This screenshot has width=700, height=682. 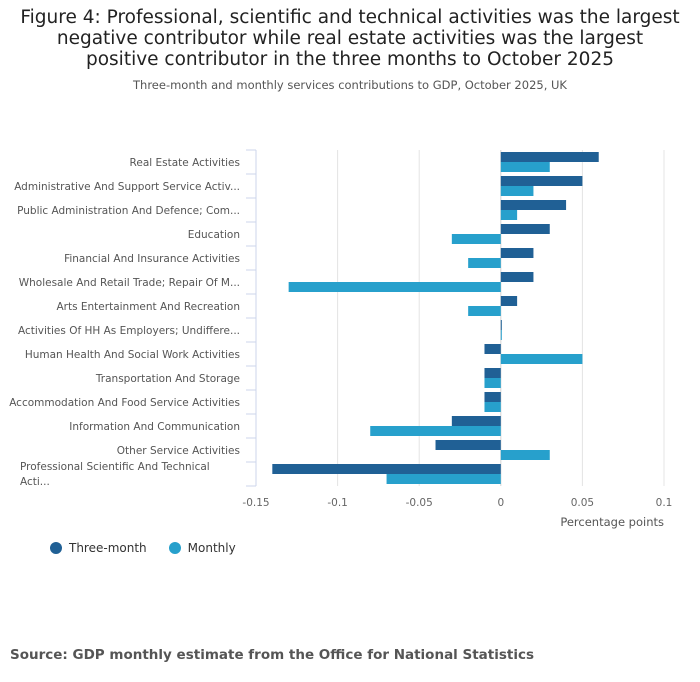 I want to click on x-tick-label: 0.1, so click(x=664, y=503).